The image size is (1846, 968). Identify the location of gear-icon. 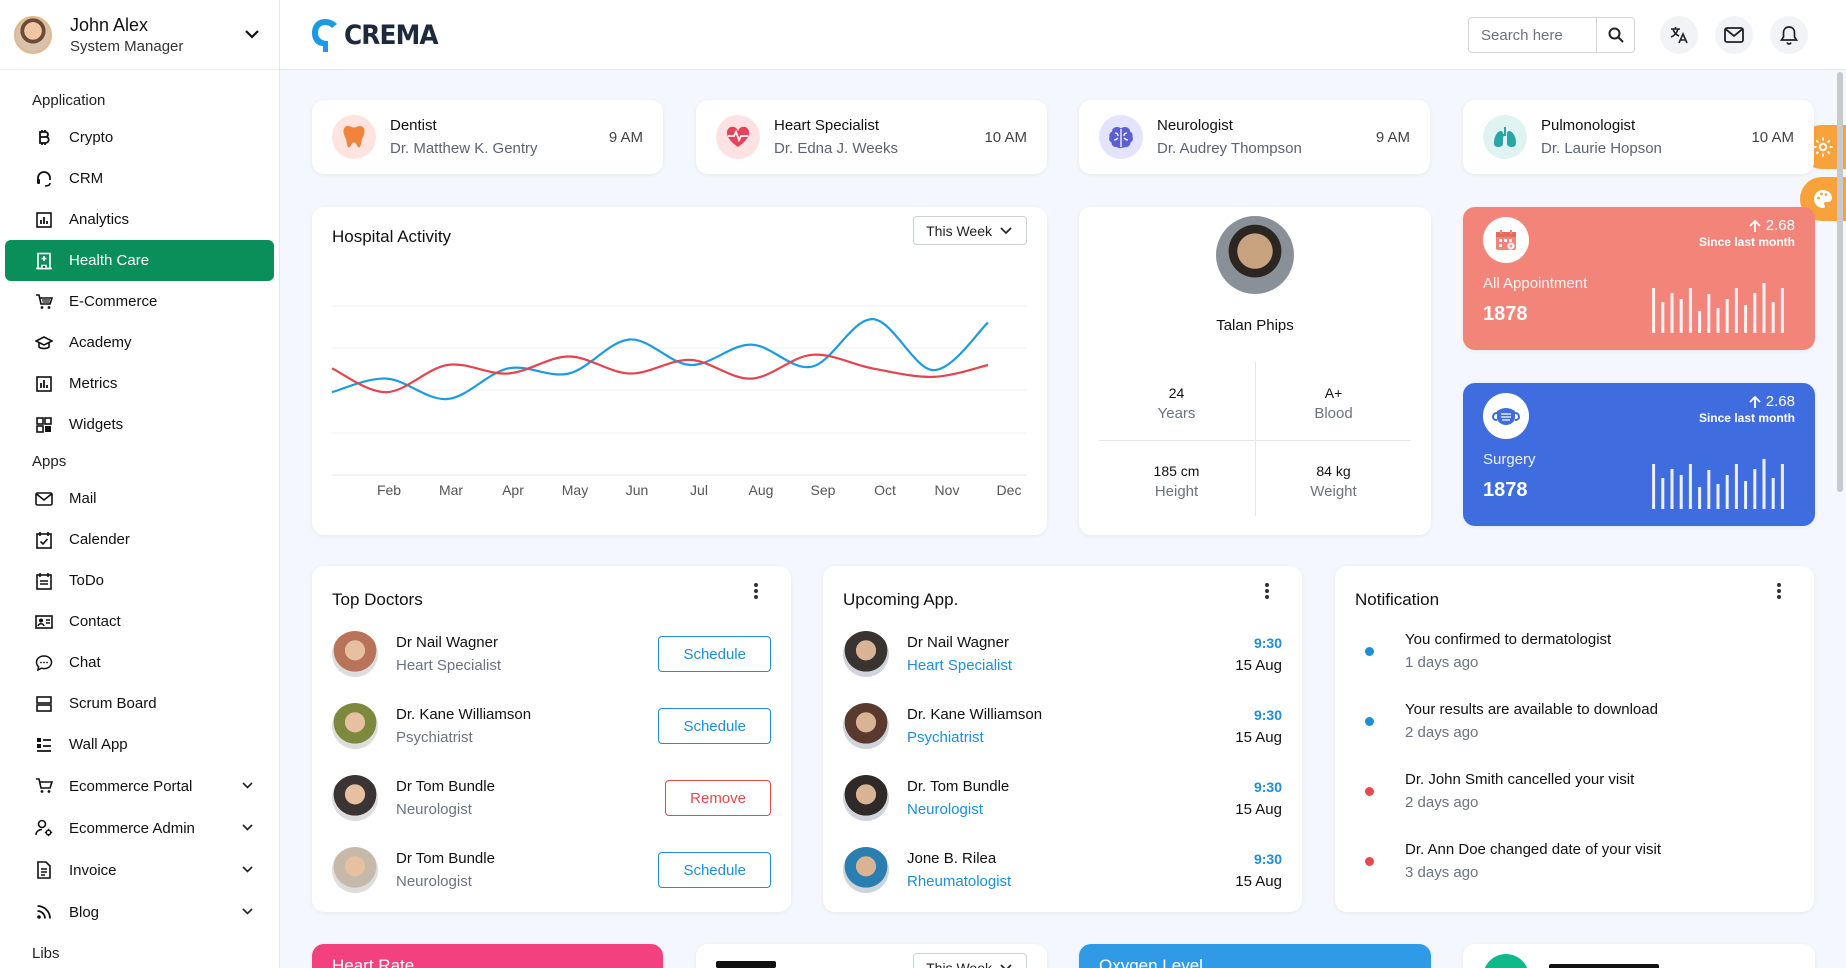
(1823, 147).